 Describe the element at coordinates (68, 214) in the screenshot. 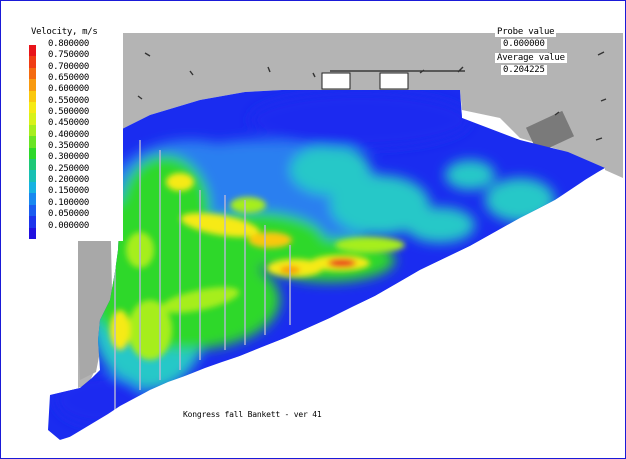

I see `legend-label: 0.050000` at that location.